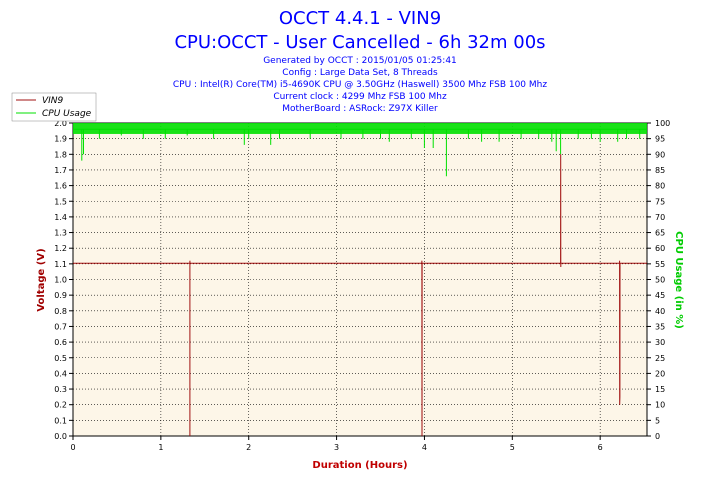  Describe the element at coordinates (657, 420) in the screenshot. I see `y-right-tick-label: 5` at that location.